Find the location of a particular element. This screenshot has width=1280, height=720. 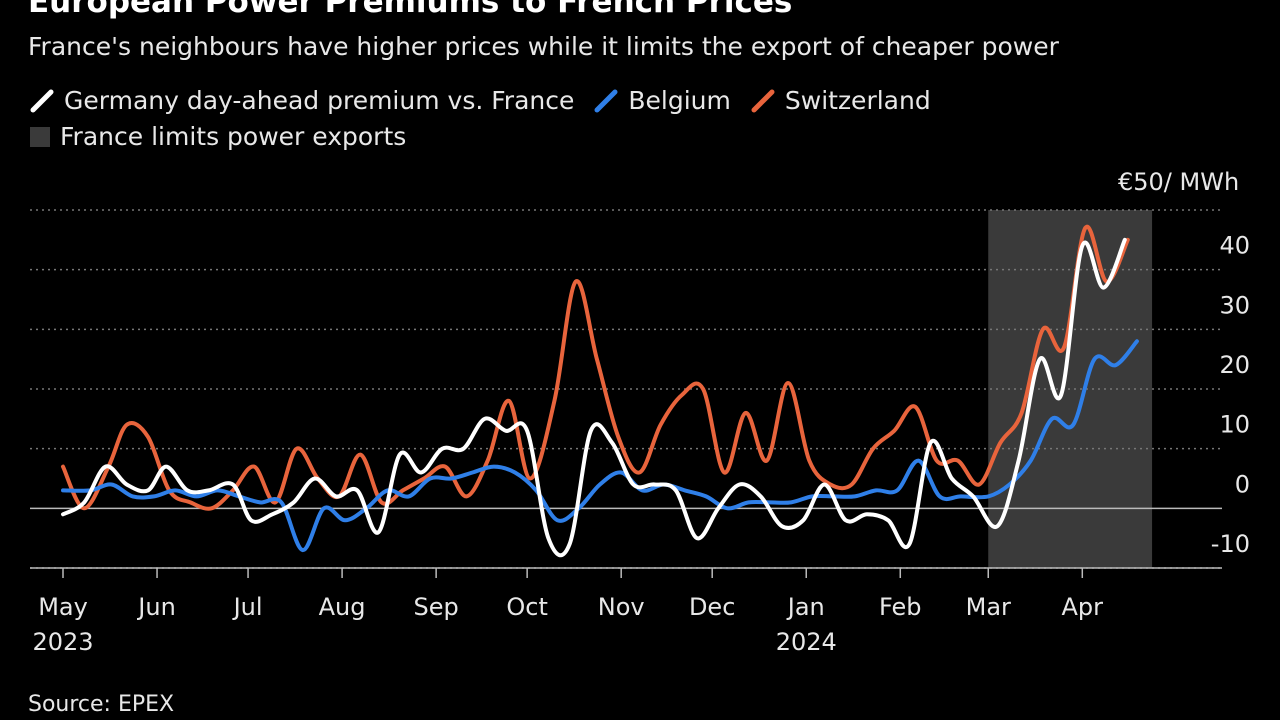

y-tick-label: 30 is located at coordinates (1234, 305).